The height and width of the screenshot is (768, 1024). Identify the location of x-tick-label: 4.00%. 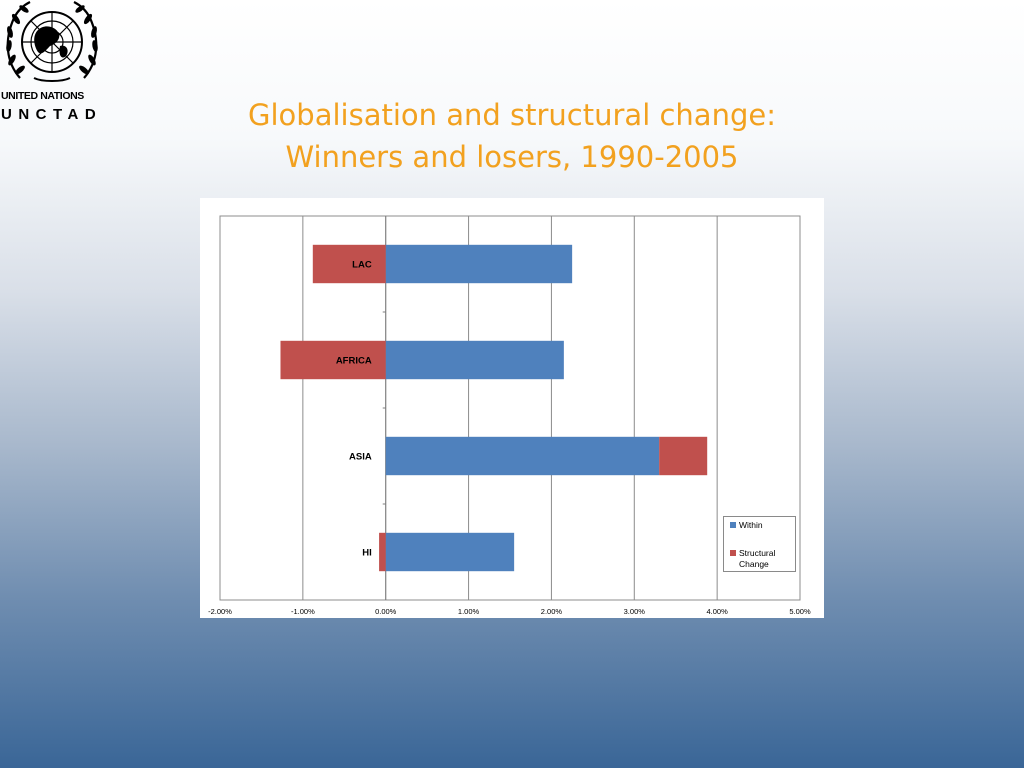
(718, 611).